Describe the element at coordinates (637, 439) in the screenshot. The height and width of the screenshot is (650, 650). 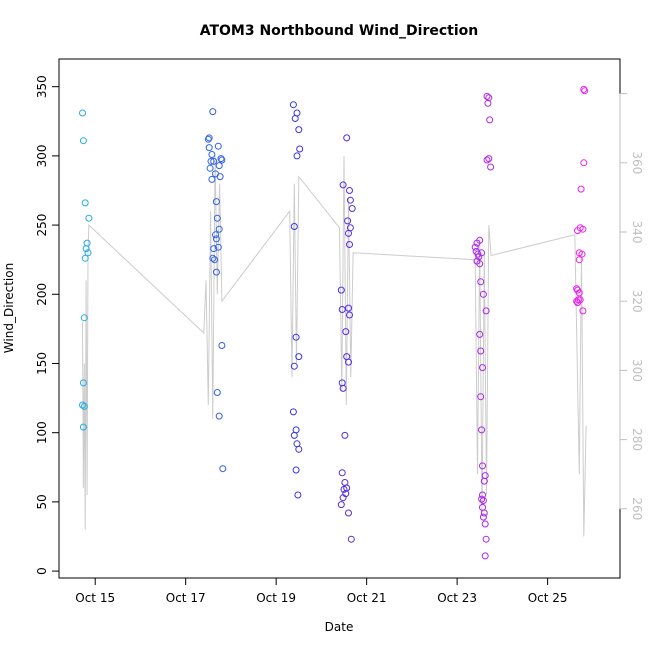
I see `y2-tick-label: 280` at that location.